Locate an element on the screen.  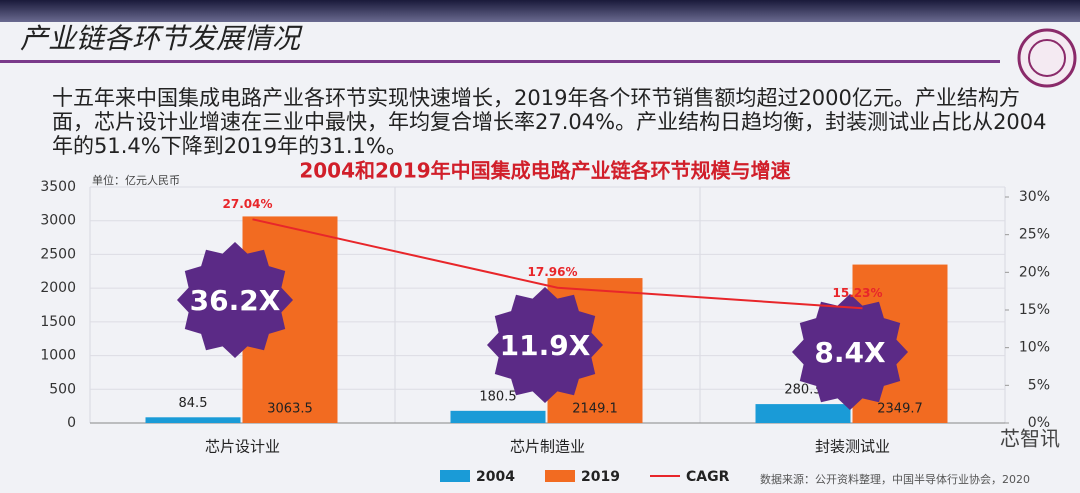
badge-label: 36.2X is located at coordinates (235, 300).